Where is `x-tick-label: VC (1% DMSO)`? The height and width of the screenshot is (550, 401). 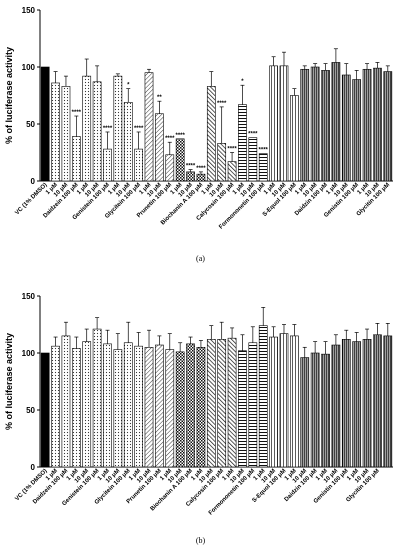 x-tick-label: VC (1% DMSO) is located at coordinates (31, 199).